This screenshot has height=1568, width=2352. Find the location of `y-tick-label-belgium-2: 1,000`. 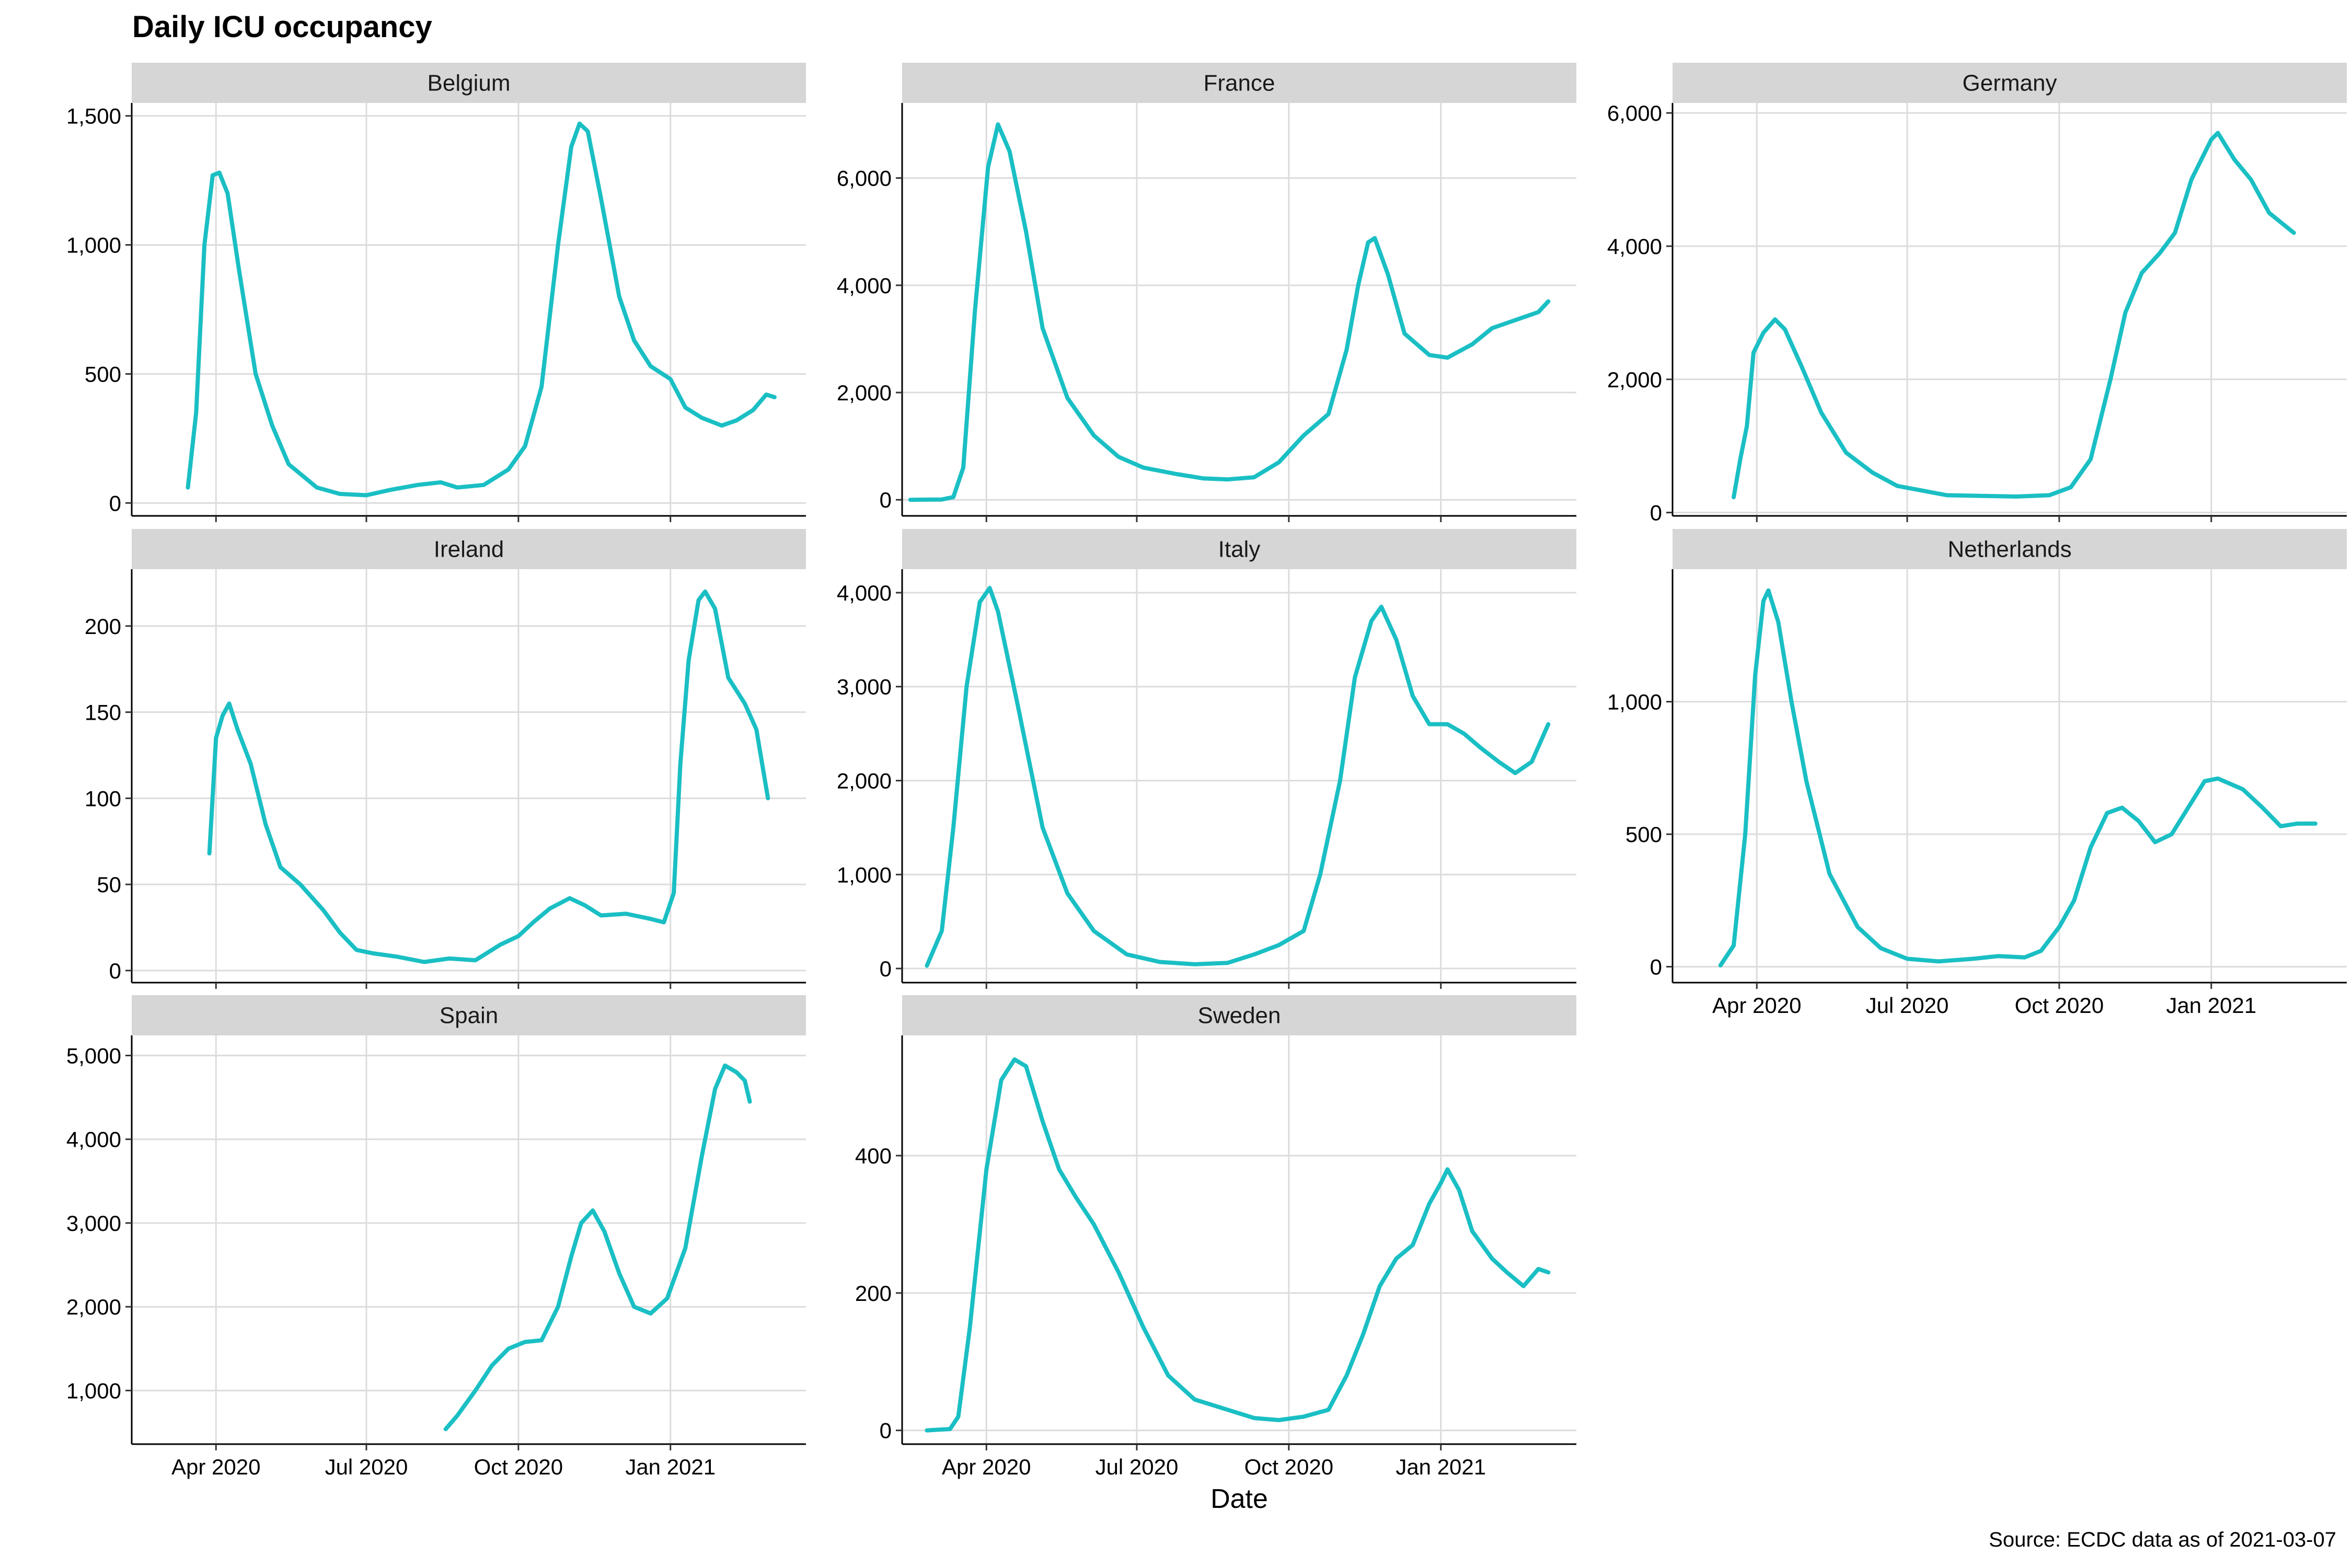

y-tick-label-belgium-2: 1,000 is located at coordinates (93, 245).